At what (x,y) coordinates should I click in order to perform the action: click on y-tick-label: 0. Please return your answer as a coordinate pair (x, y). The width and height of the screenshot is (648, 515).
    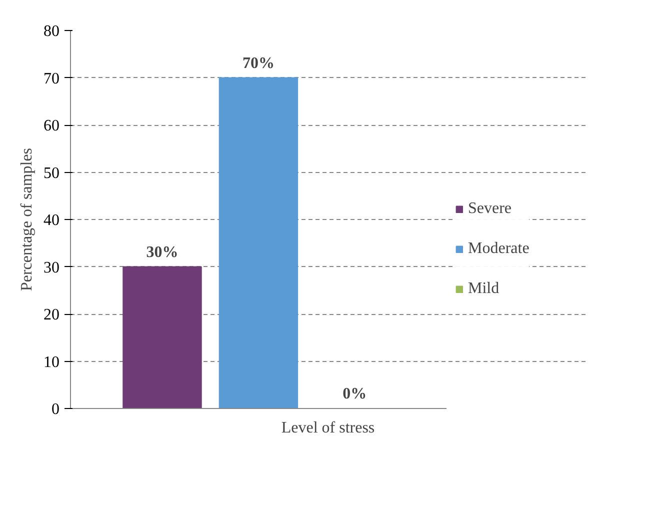
    Looking at the image, I should click on (56, 409).